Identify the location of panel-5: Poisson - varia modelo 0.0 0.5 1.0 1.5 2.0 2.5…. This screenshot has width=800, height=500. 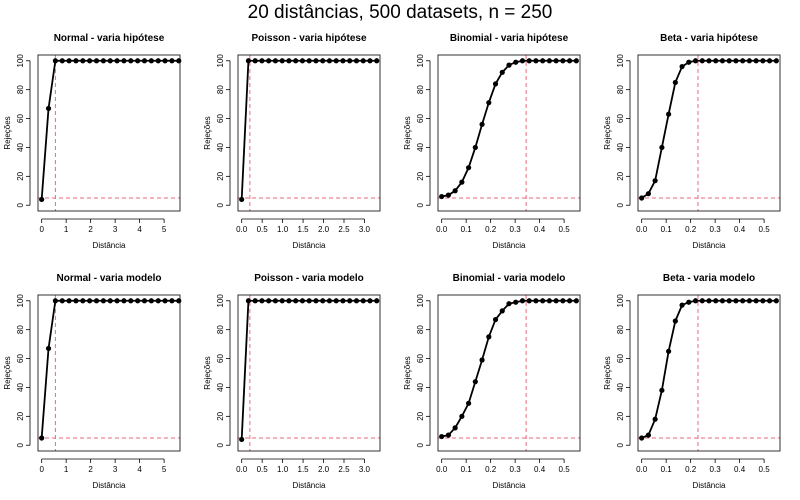
(292, 381).